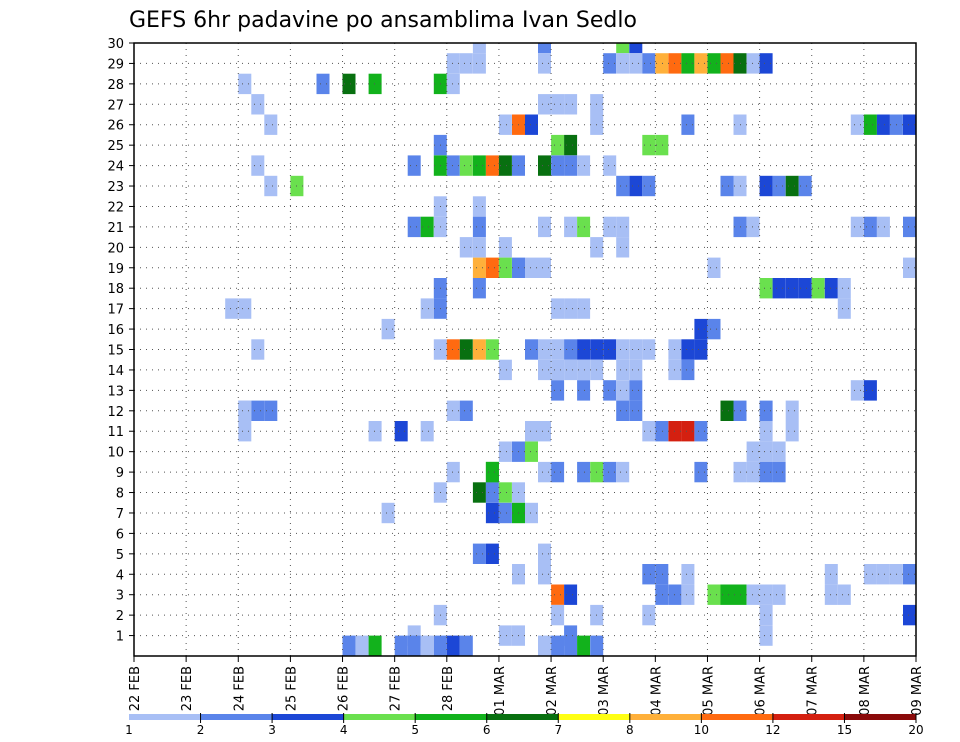 The height and width of the screenshot is (742, 960). Describe the element at coordinates (865, 691) in the screenshot. I see `x-tick-label: 08 MAR` at that location.